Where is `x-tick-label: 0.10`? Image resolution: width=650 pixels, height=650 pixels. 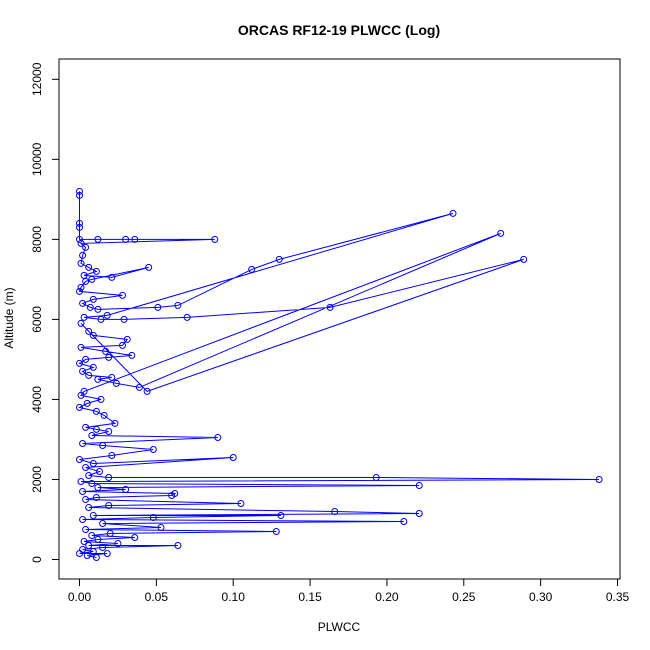
x-tick-label: 0.10 is located at coordinates (234, 597).